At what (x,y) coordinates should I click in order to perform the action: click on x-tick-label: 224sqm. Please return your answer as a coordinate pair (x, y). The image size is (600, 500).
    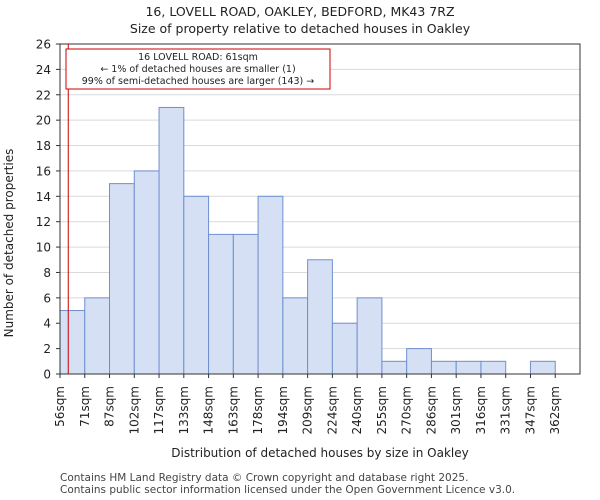
    Looking at the image, I should click on (332, 410).